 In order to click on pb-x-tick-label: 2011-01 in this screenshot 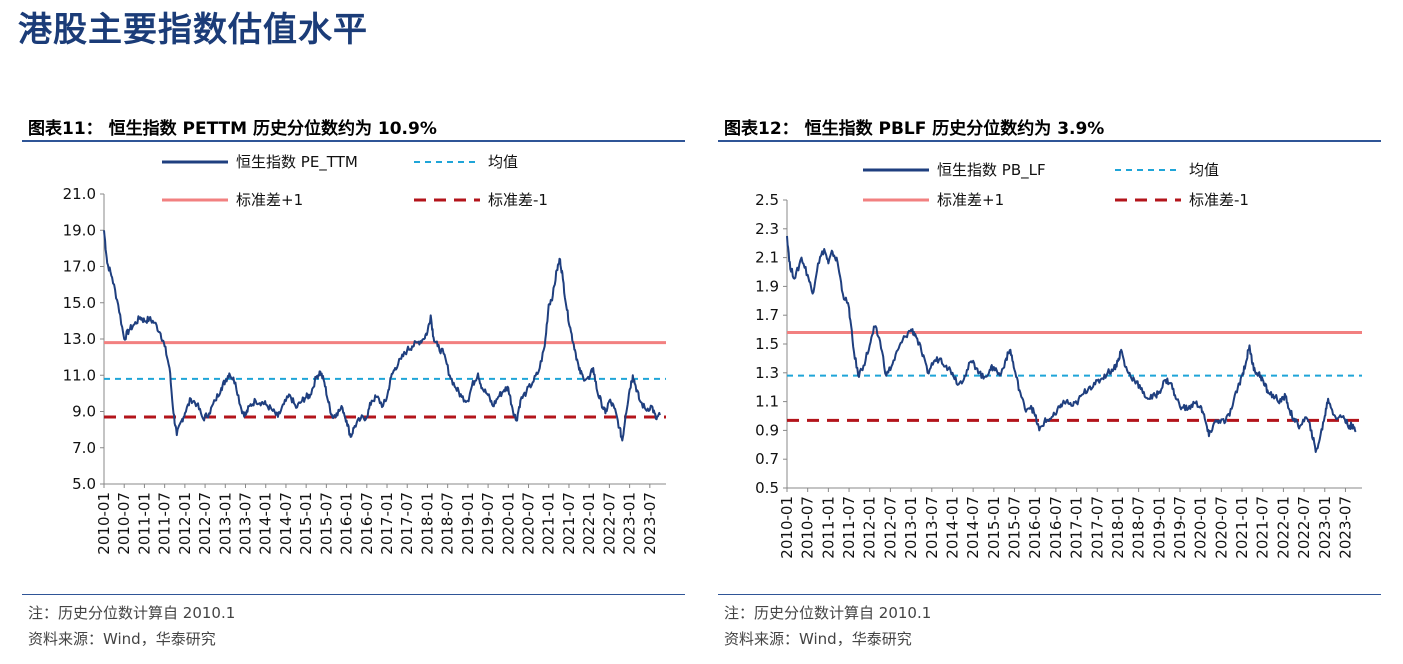, I will do `click(828, 527)`.